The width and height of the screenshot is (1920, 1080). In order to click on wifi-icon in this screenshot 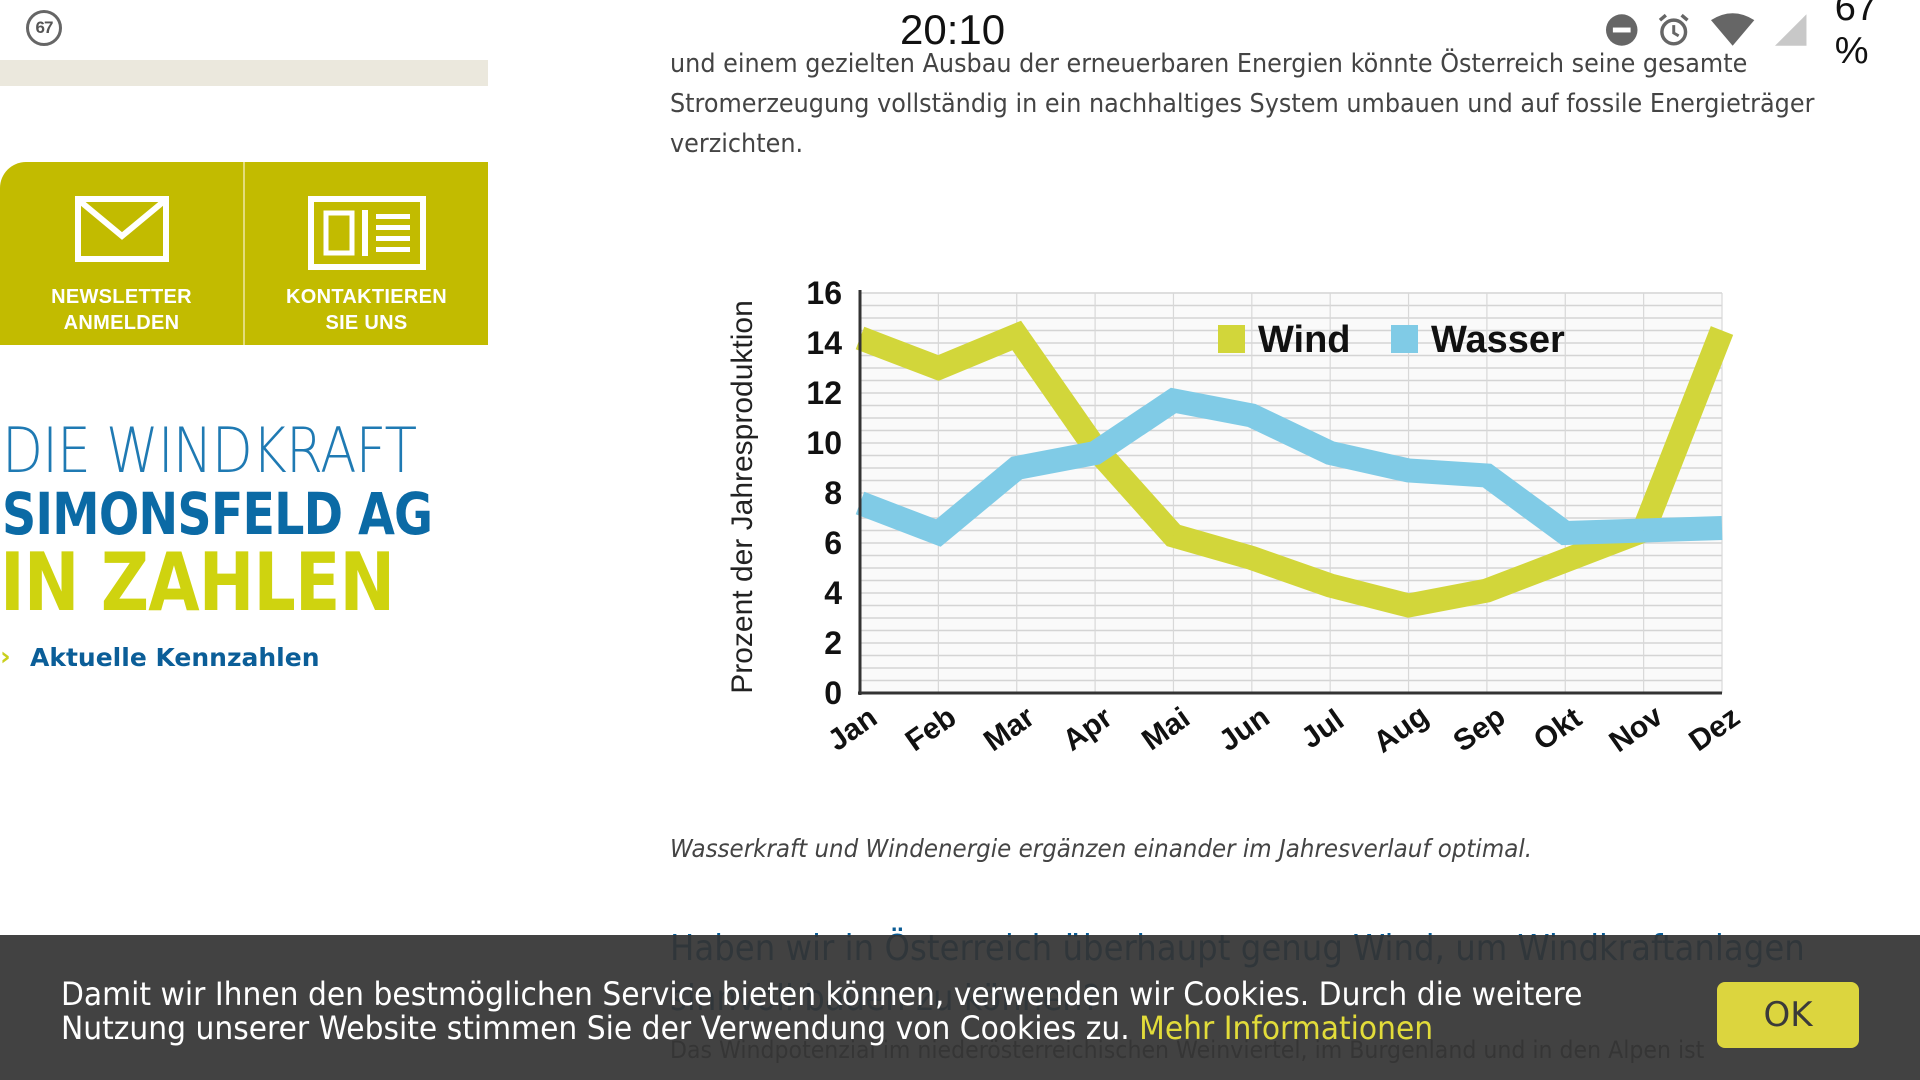, I will do `click(1732, 29)`.